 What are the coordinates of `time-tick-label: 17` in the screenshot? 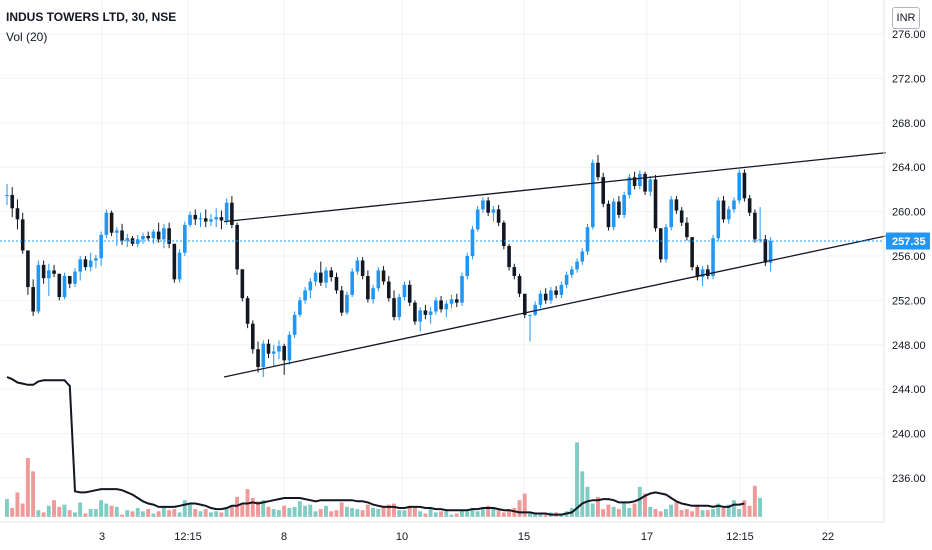 It's located at (647, 537).